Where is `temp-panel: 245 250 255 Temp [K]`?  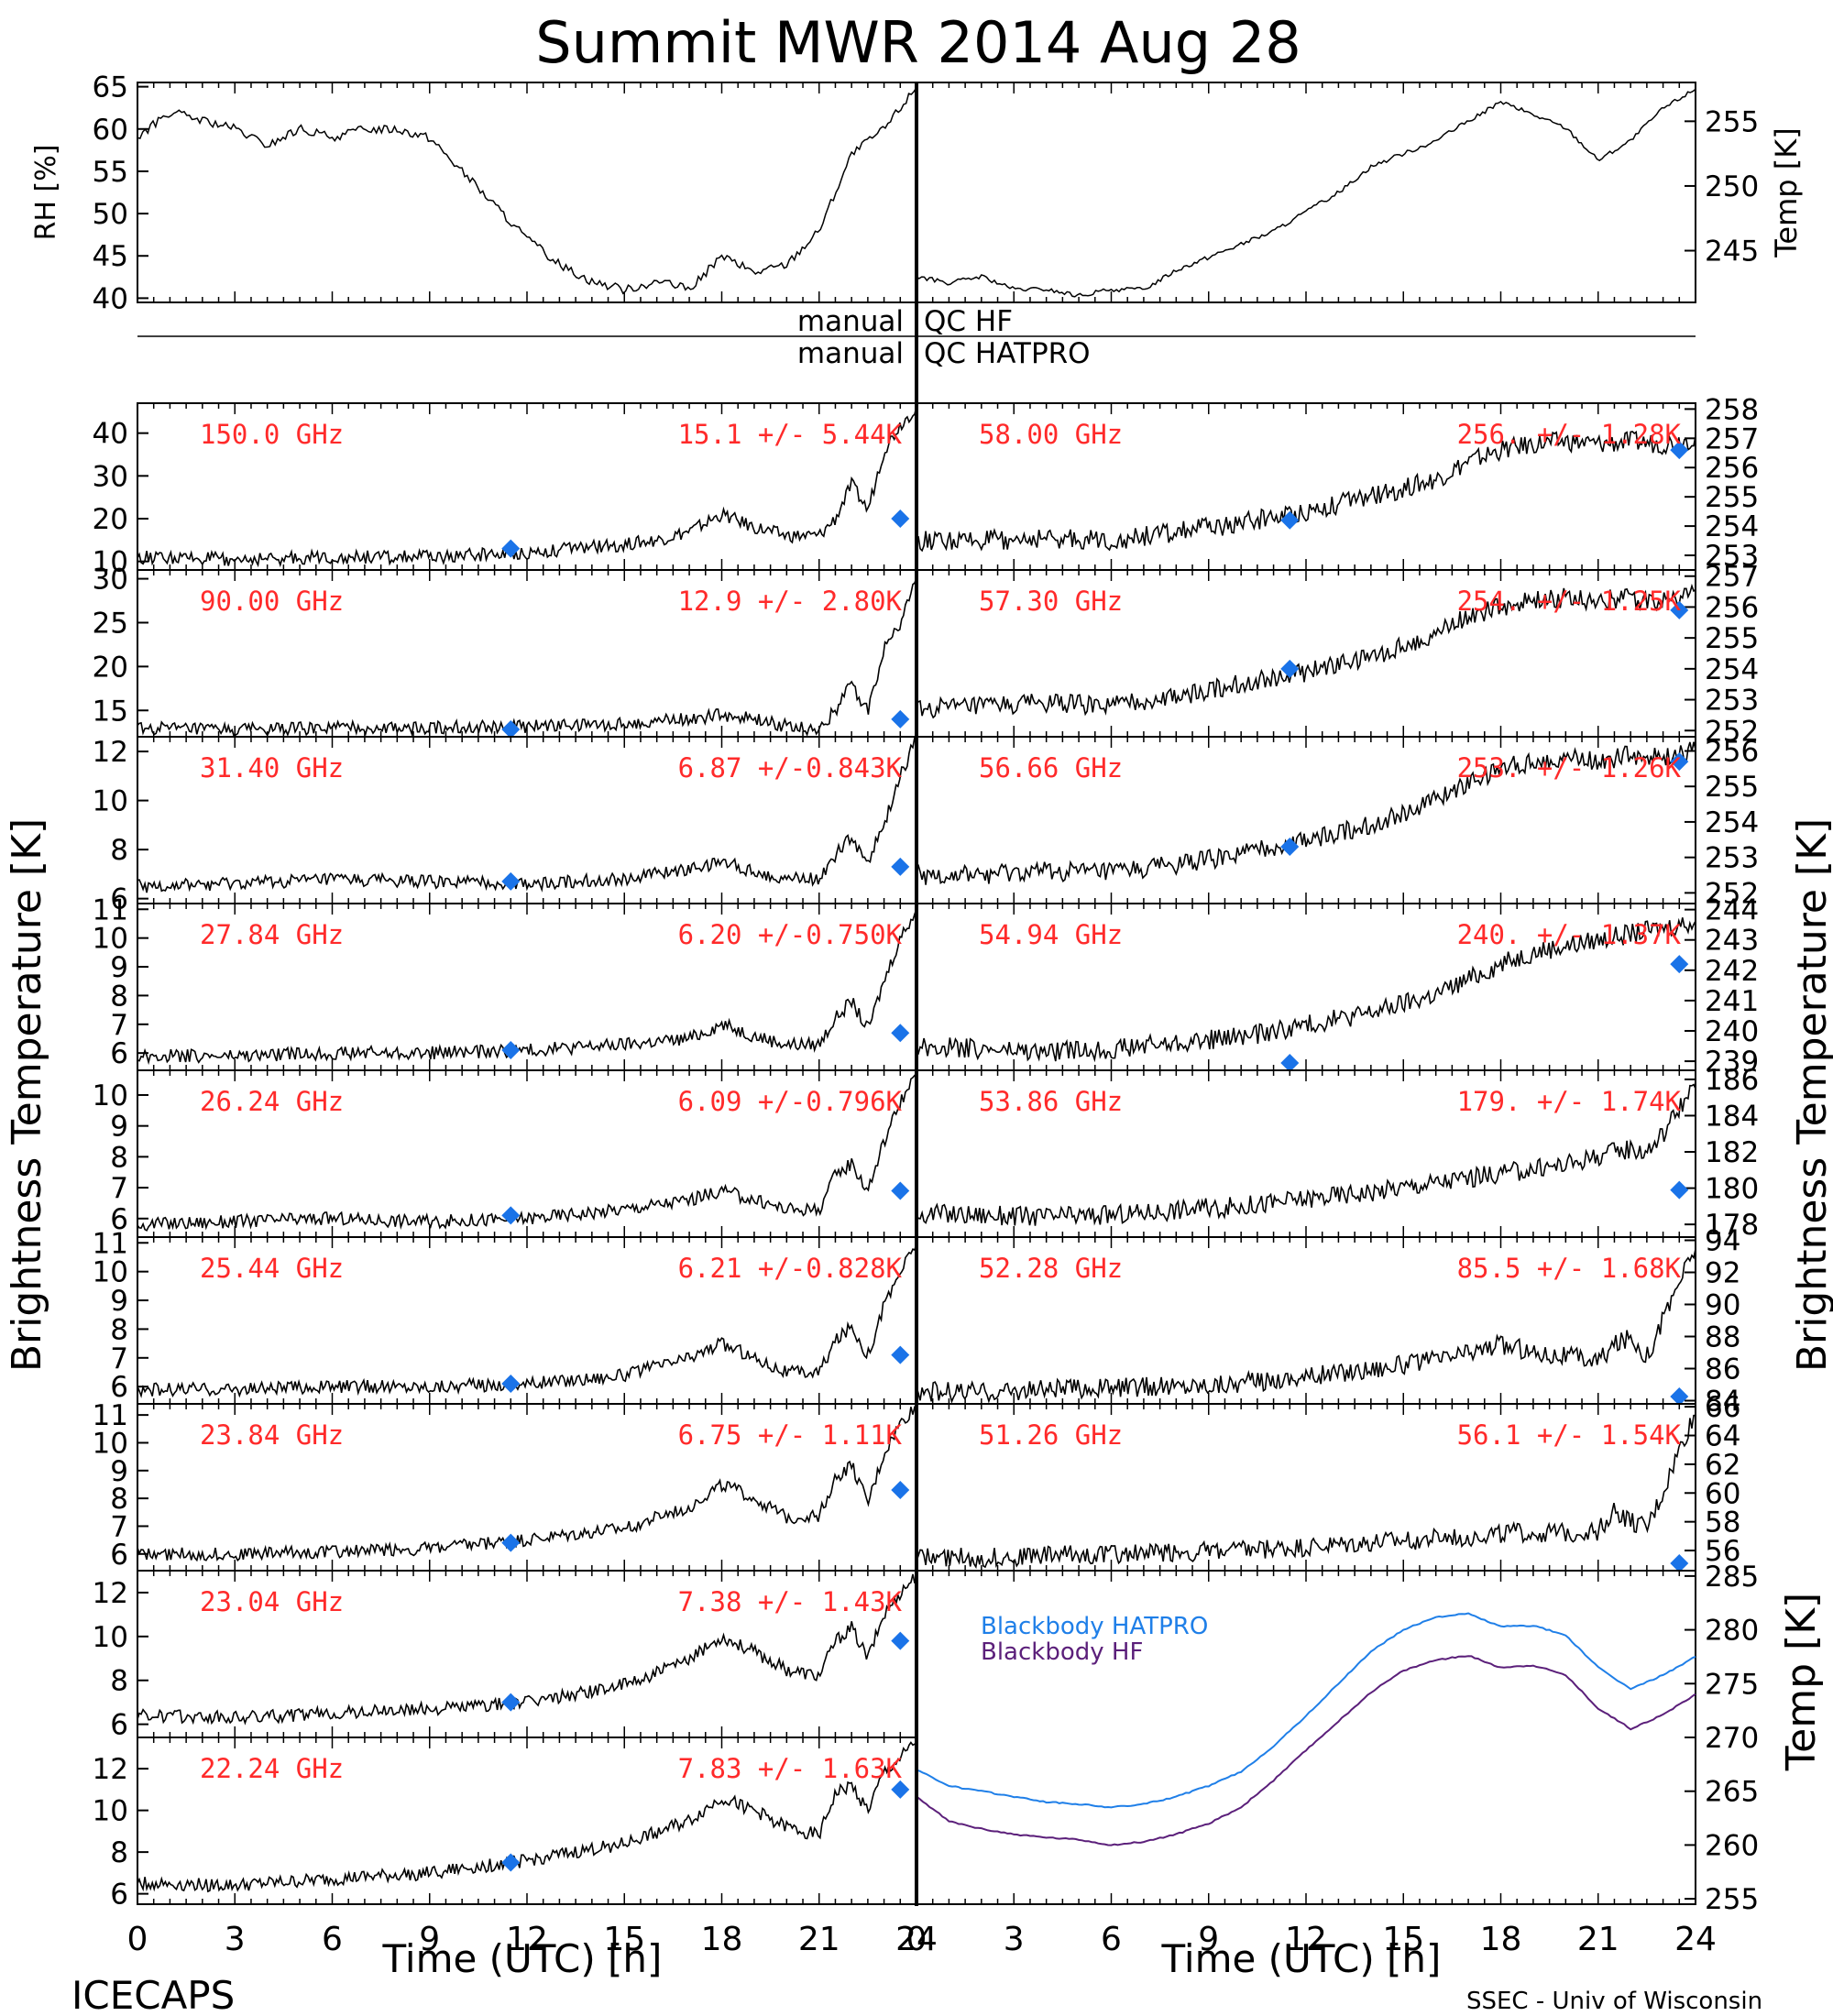
temp-panel: 245 250 255 Temp [K] is located at coordinates (1360, 192).